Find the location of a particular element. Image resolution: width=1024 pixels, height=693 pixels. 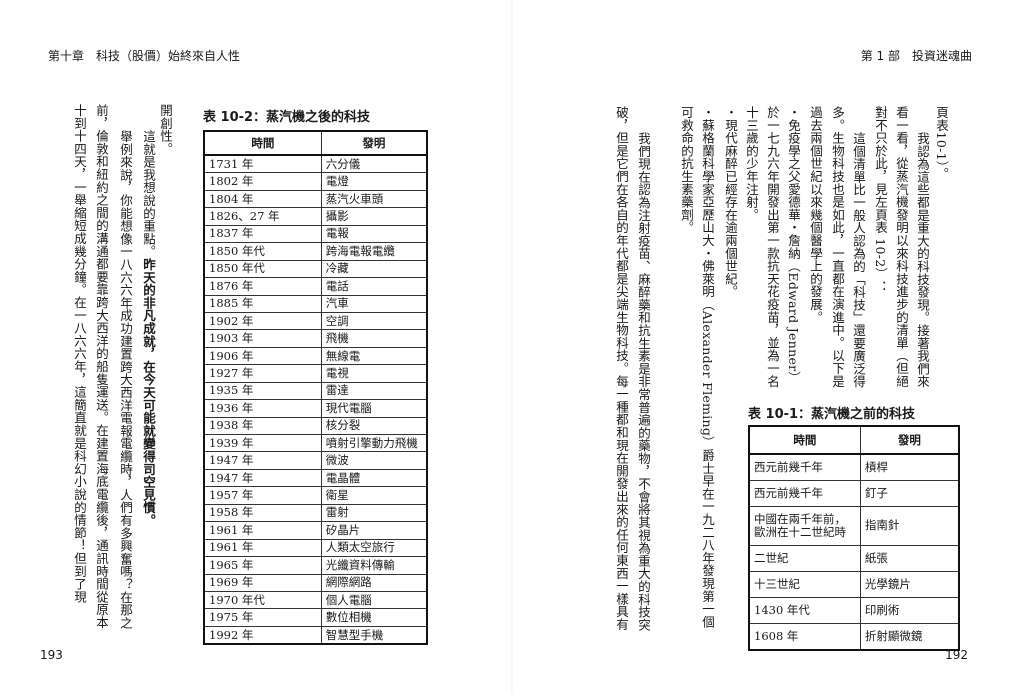

table-row: 1938 年核分裂 is located at coordinates (315, 426).